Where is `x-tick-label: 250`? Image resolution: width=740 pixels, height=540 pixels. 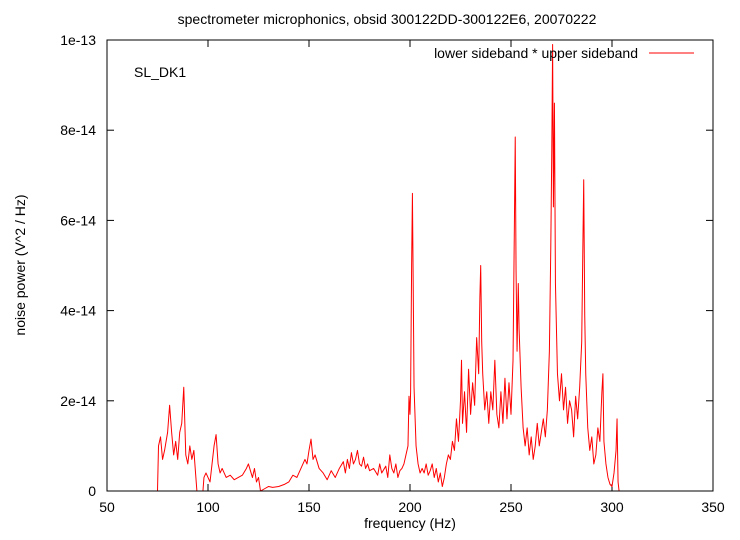 x-tick-label: 250 is located at coordinates (511, 507).